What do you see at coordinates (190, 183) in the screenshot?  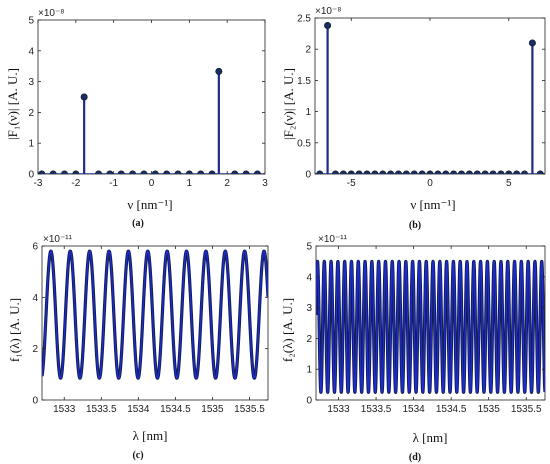 I see `panel-a-xtick-label: 1` at bounding box center [190, 183].